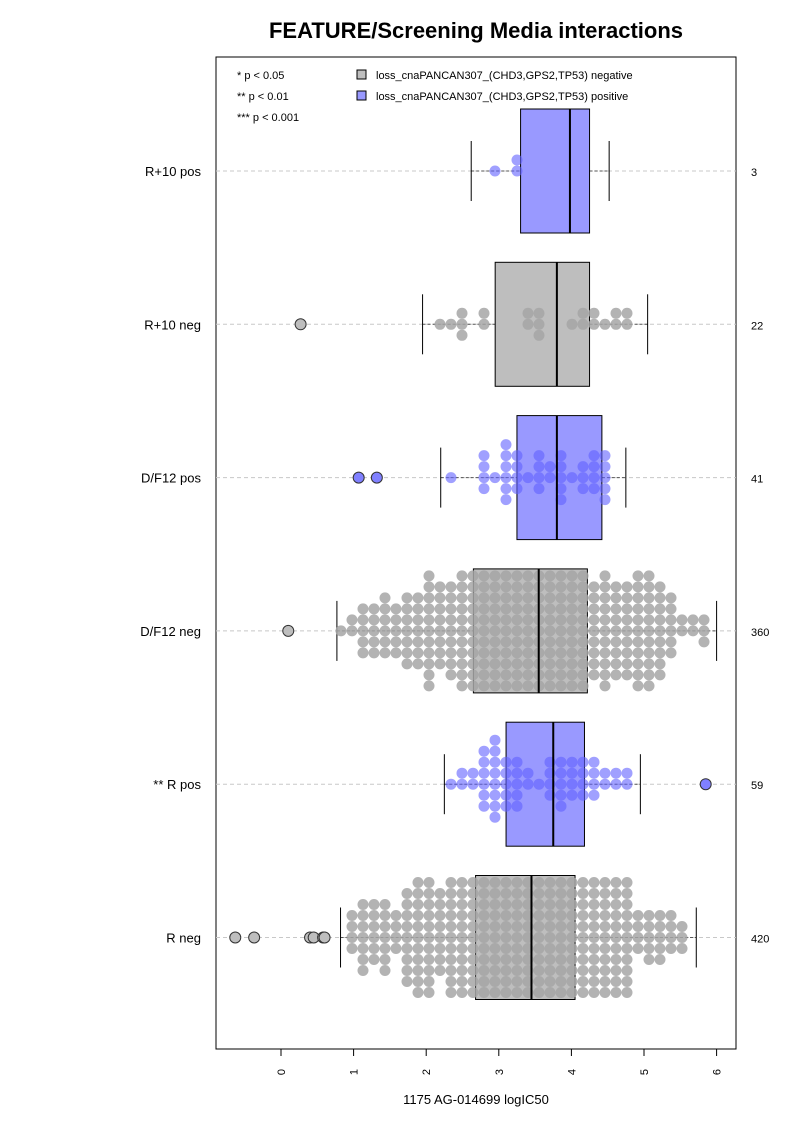 The height and width of the screenshot is (1122, 793). What do you see at coordinates (183, 938) in the screenshot?
I see `category-label: R neg` at bounding box center [183, 938].